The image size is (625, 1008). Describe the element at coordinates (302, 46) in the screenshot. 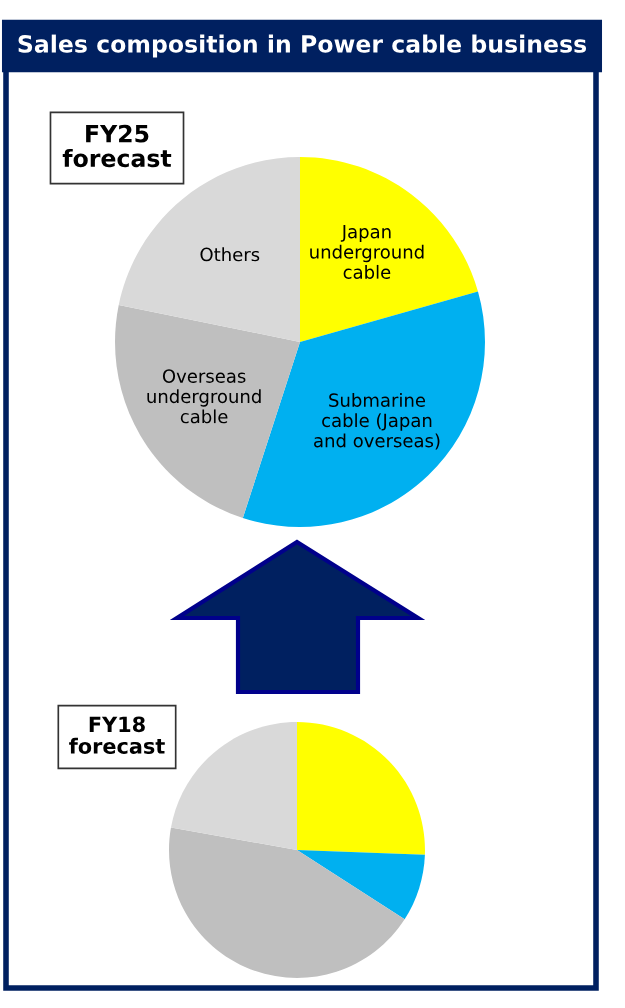

I see `text: Sales composition in Power cable business` at that location.